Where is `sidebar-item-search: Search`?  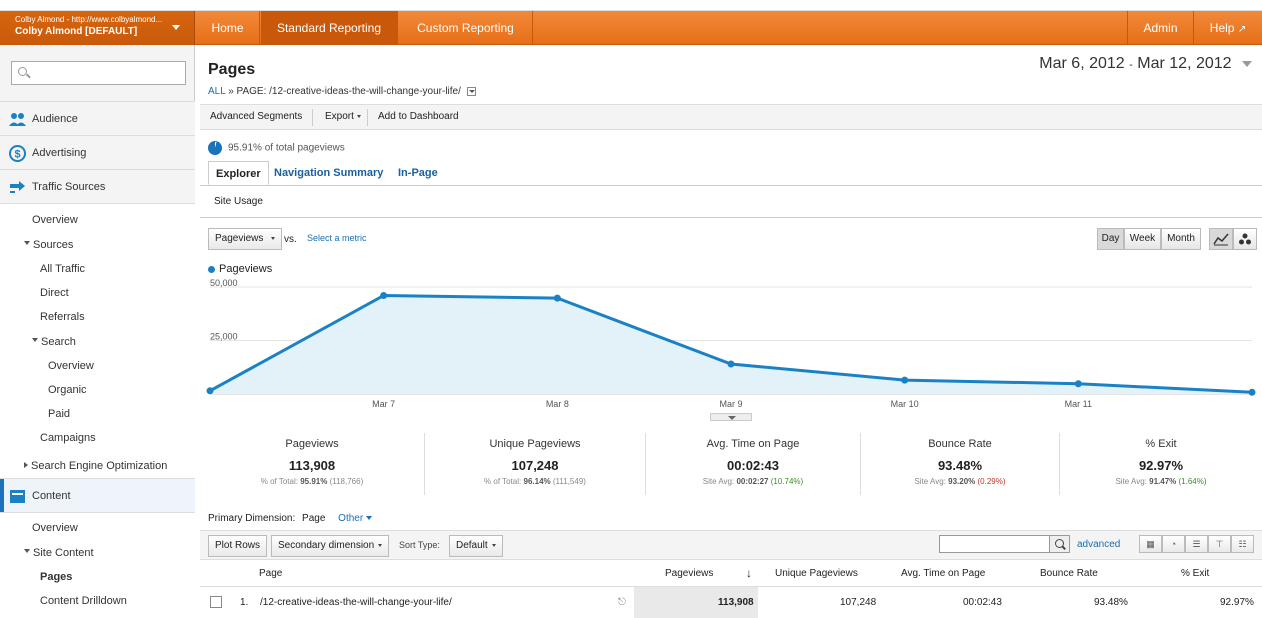 sidebar-item-search: Search is located at coordinates (54, 342).